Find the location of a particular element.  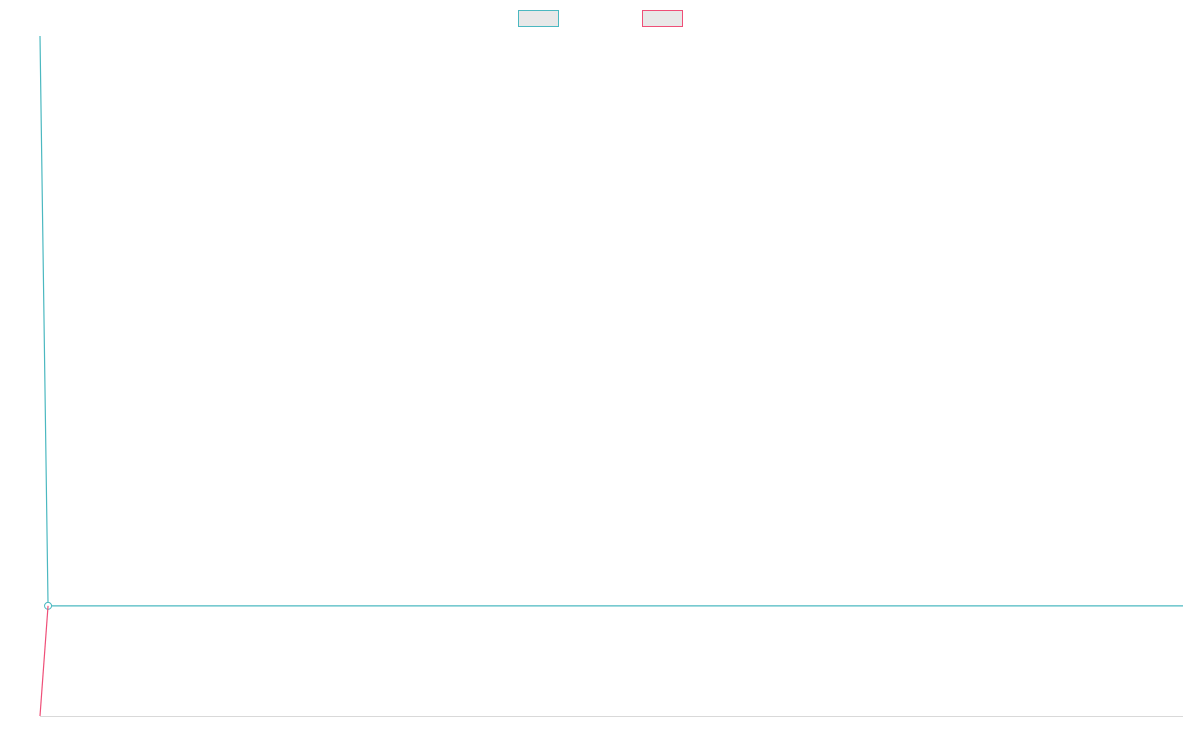

legend is located at coordinates (600, 18).